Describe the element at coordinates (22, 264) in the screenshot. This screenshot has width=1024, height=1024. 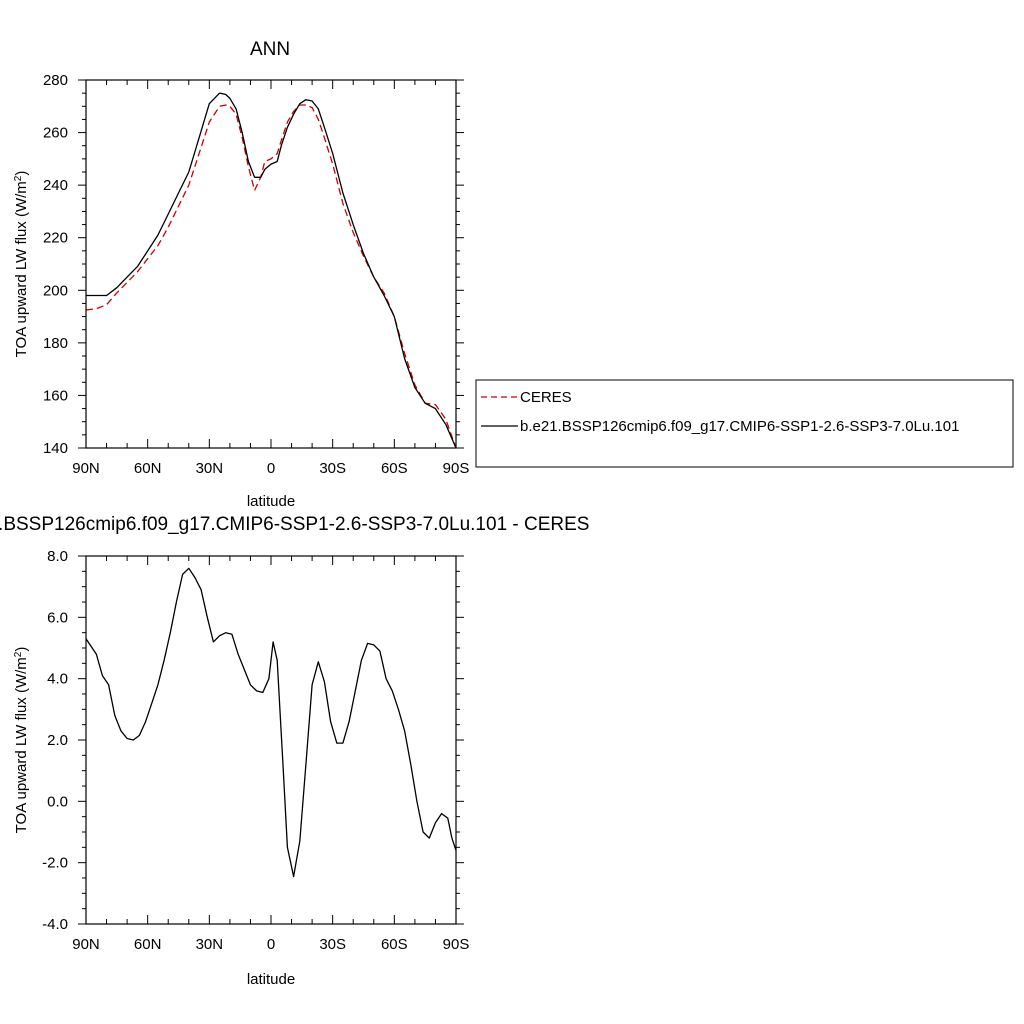
I see `panel-1-y-axis-label: TOA upward LW flux (W/m2)` at that location.